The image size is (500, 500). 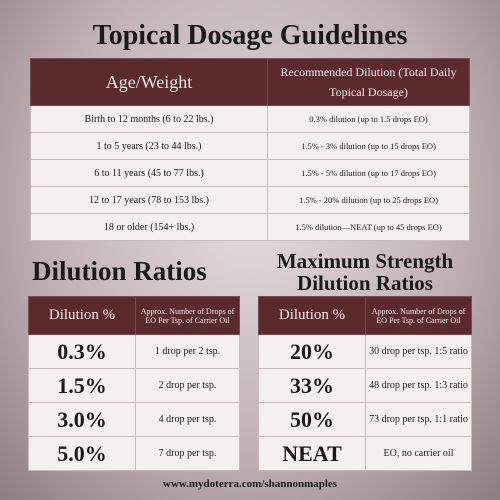 I want to click on cell: 1.5% dilution—NEAT (up to 45 drops EO), so click(x=368, y=227).